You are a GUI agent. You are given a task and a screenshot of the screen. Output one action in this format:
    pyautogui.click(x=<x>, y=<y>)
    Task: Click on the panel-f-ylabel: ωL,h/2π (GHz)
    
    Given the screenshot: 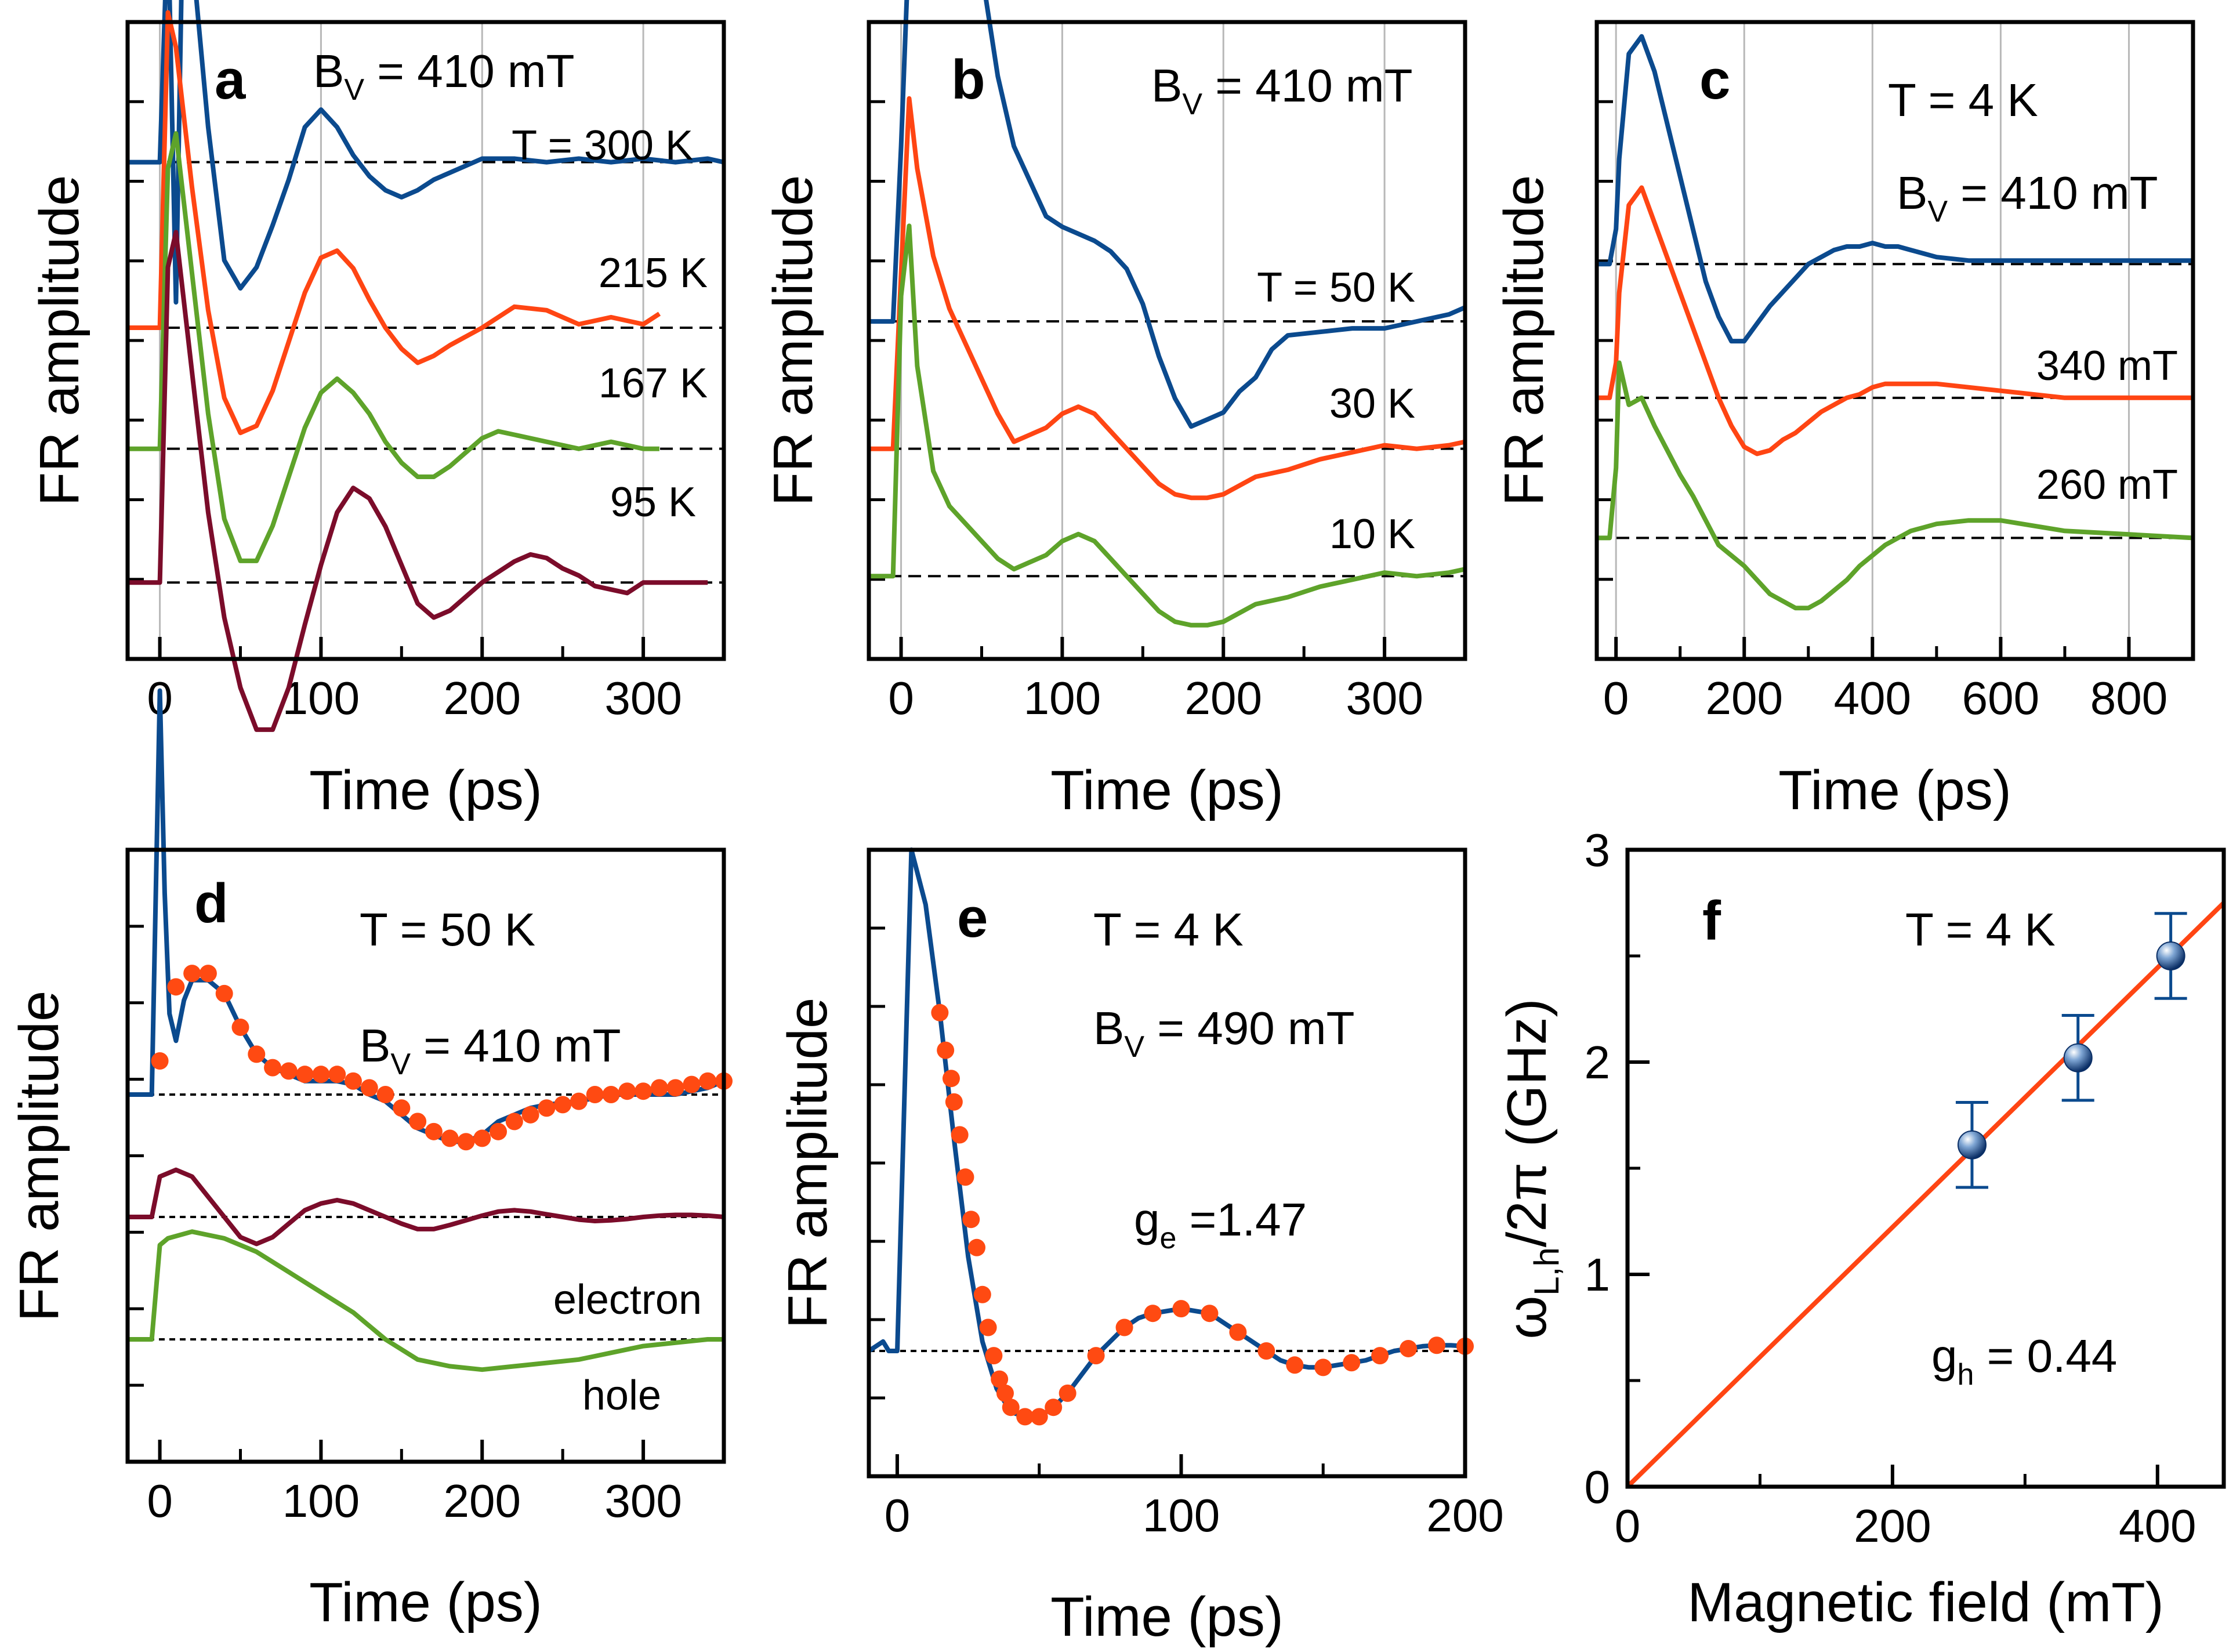 What is the action you would take?
    pyautogui.click(x=1531, y=1168)
    